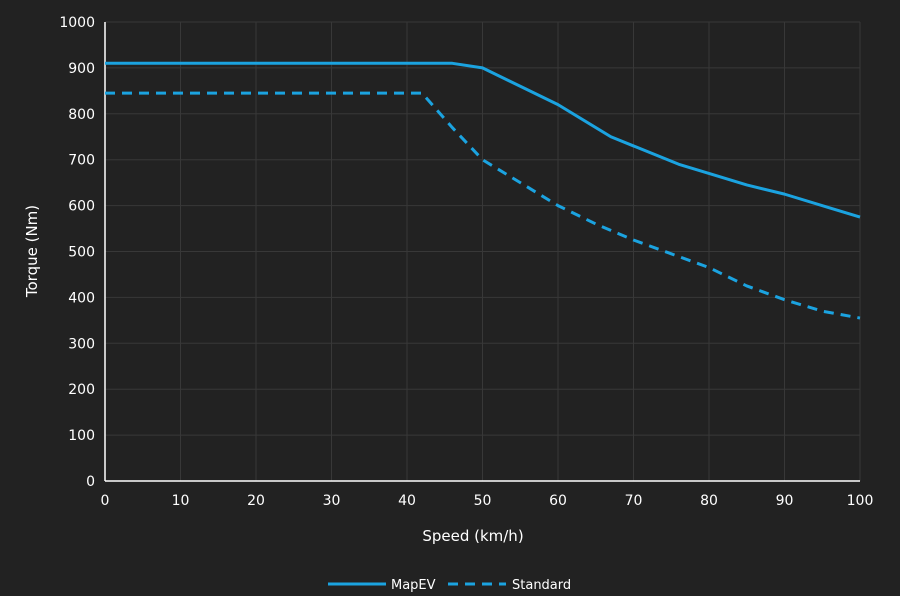 The width and height of the screenshot is (900, 596). I want to click on x-tick-label: 30, so click(332, 501).